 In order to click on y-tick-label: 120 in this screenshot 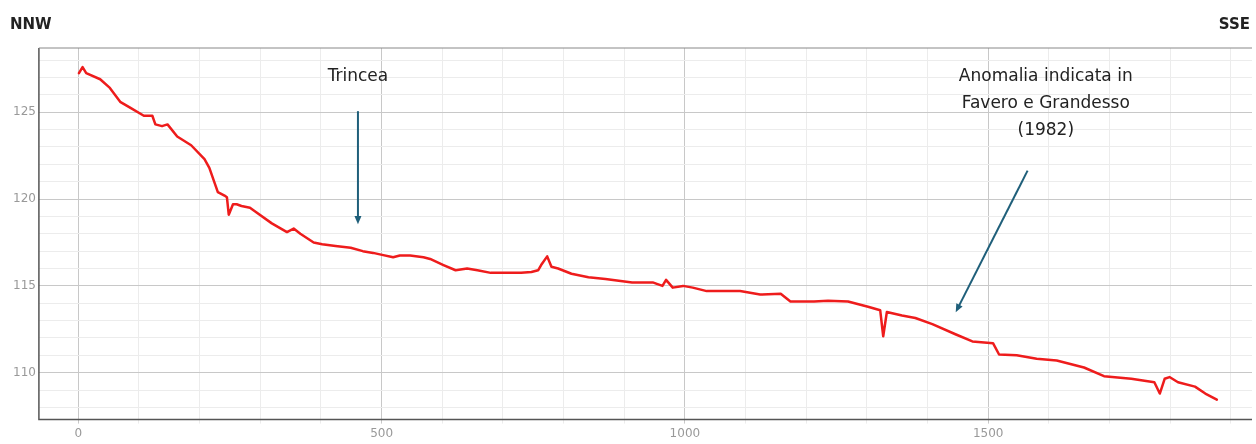, I will do `click(24, 198)`.